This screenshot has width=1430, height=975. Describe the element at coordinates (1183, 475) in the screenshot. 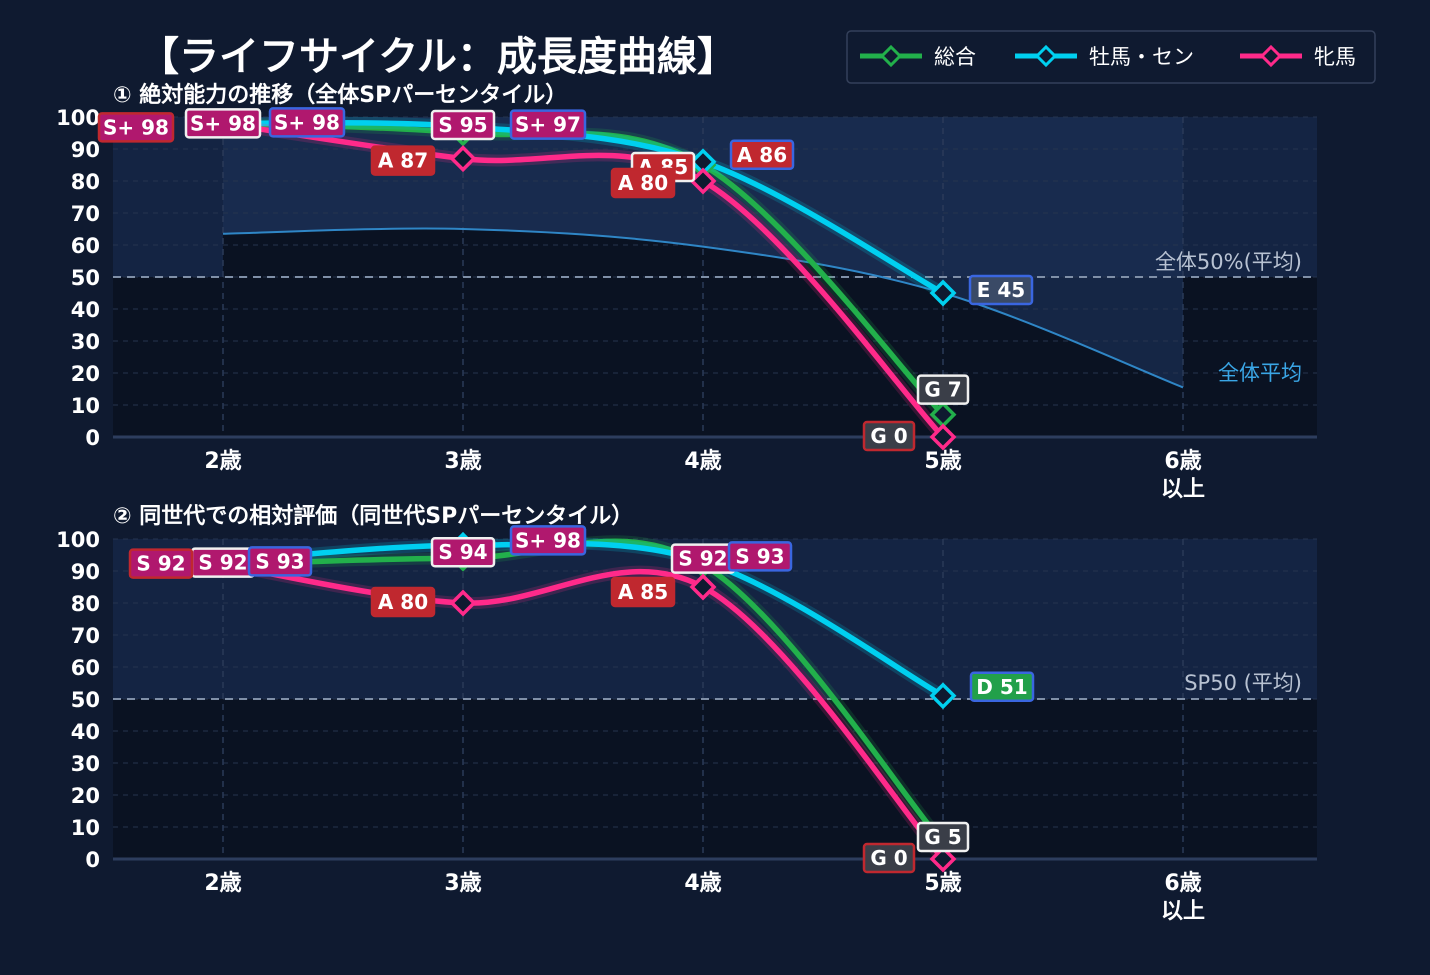

I see `x-tick-label: 6歳以上` at that location.